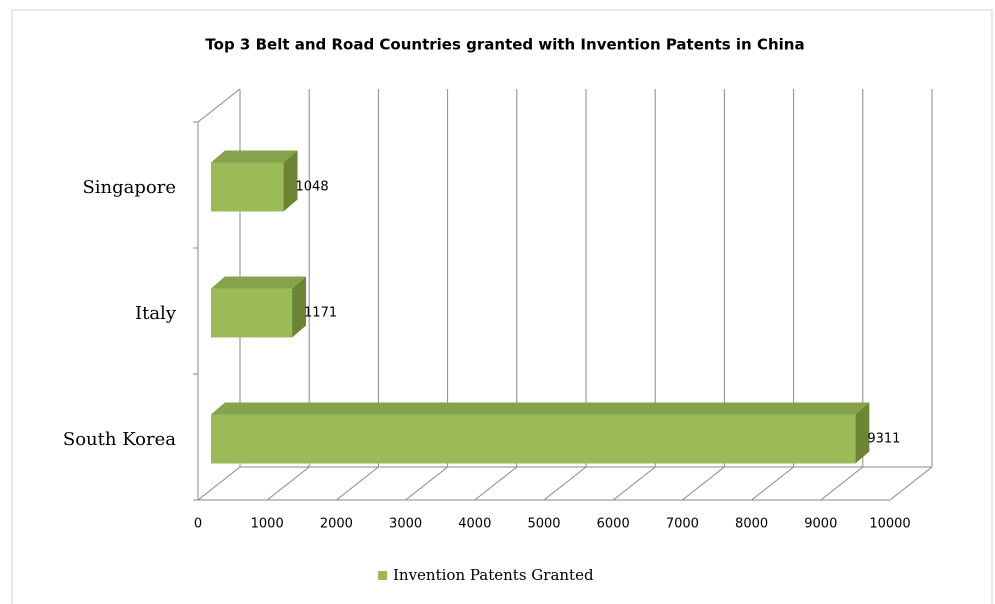  What do you see at coordinates (889, 524) in the screenshot?
I see `x-tick-label: 10000` at bounding box center [889, 524].